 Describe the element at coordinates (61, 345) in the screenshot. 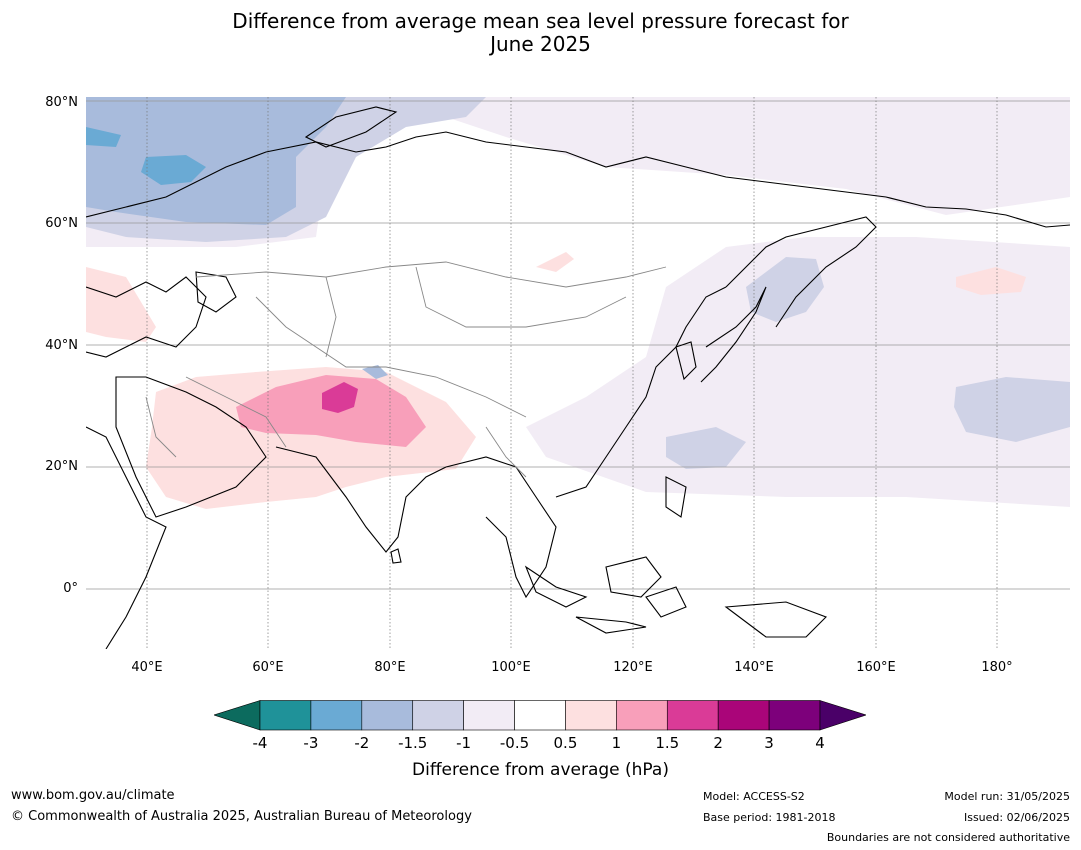

I see `lat-label-40n: 40°N` at that location.